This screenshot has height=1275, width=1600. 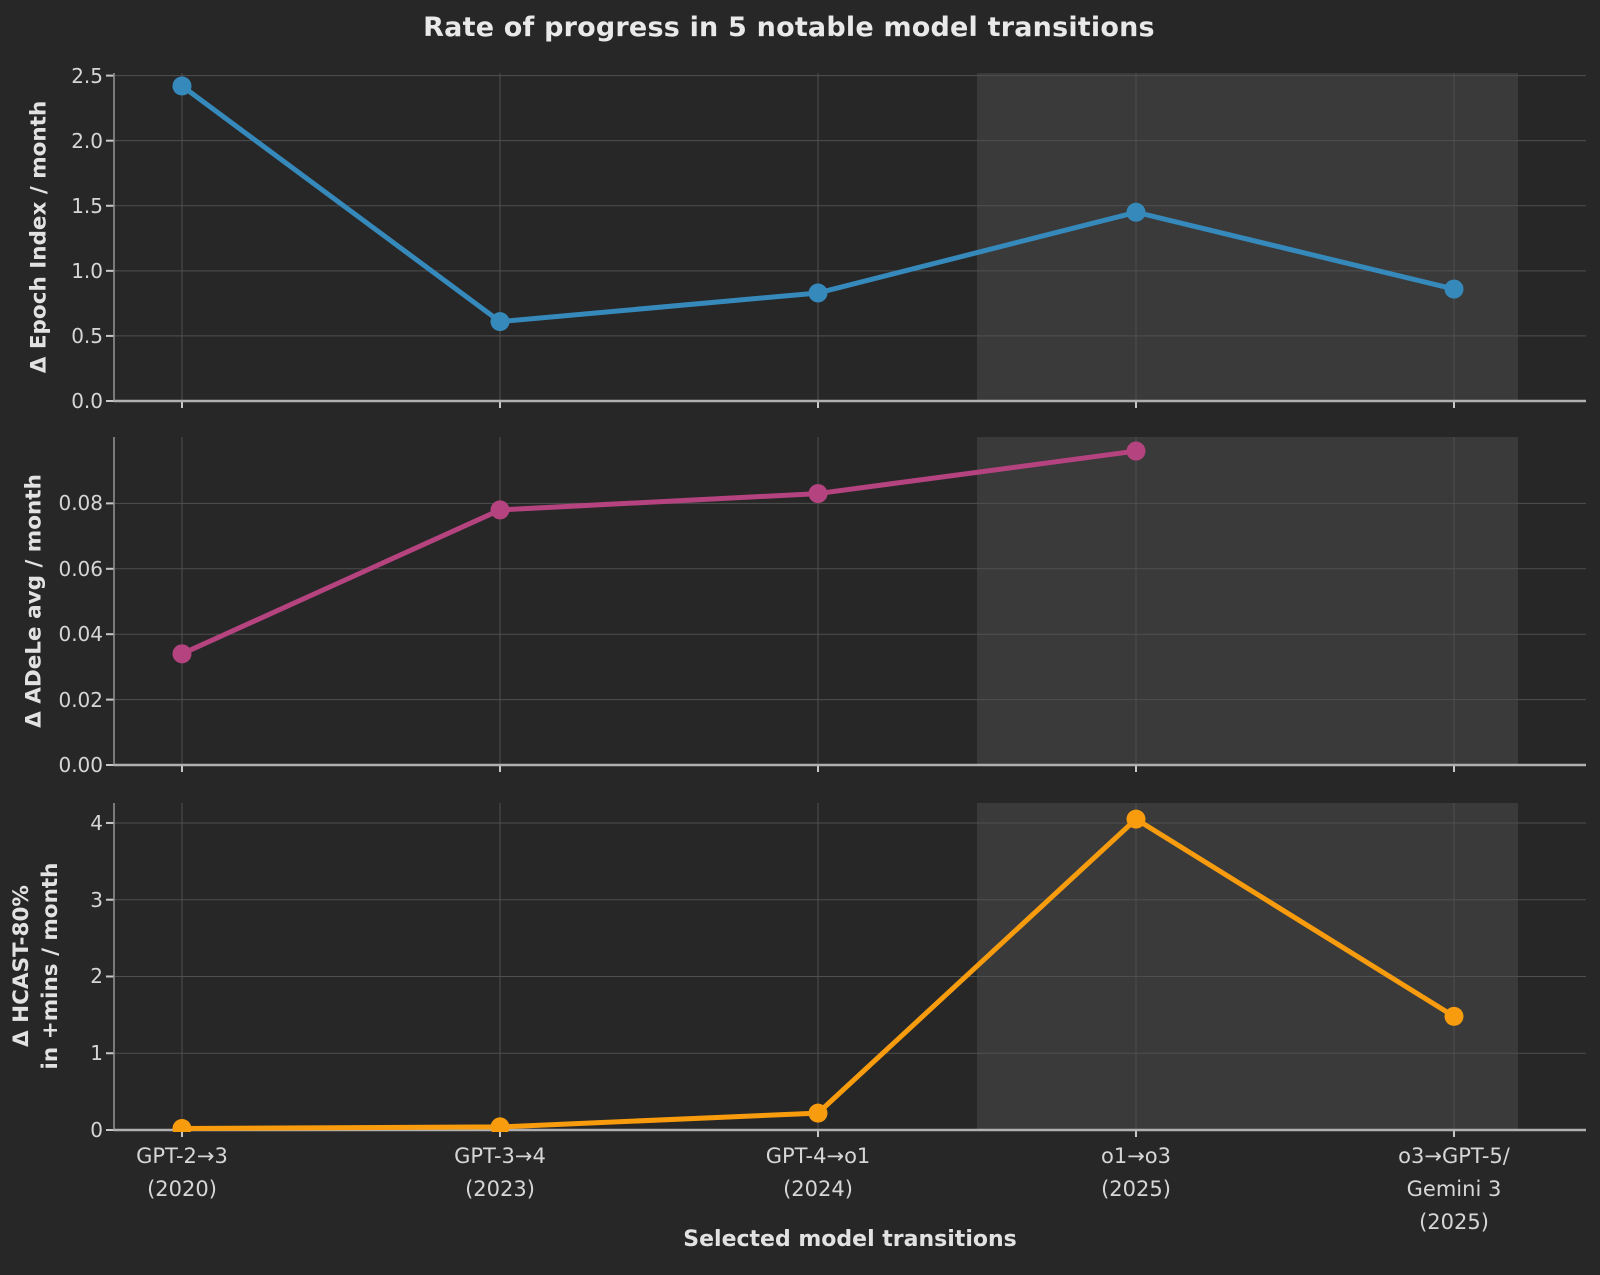 What do you see at coordinates (818, 1172) in the screenshot?
I see `x-tick-label: GPT-4→o1 (2024)` at bounding box center [818, 1172].